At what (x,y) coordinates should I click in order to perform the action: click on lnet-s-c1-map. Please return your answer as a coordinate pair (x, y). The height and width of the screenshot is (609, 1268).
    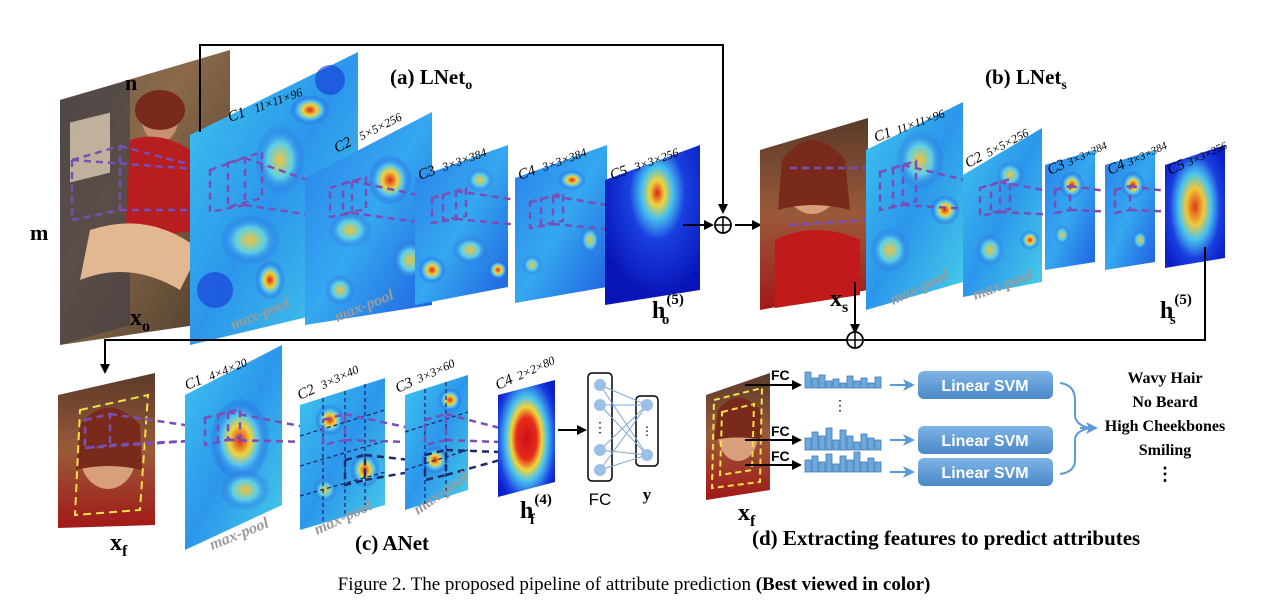
    Looking at the image, I should click on (914, 206).